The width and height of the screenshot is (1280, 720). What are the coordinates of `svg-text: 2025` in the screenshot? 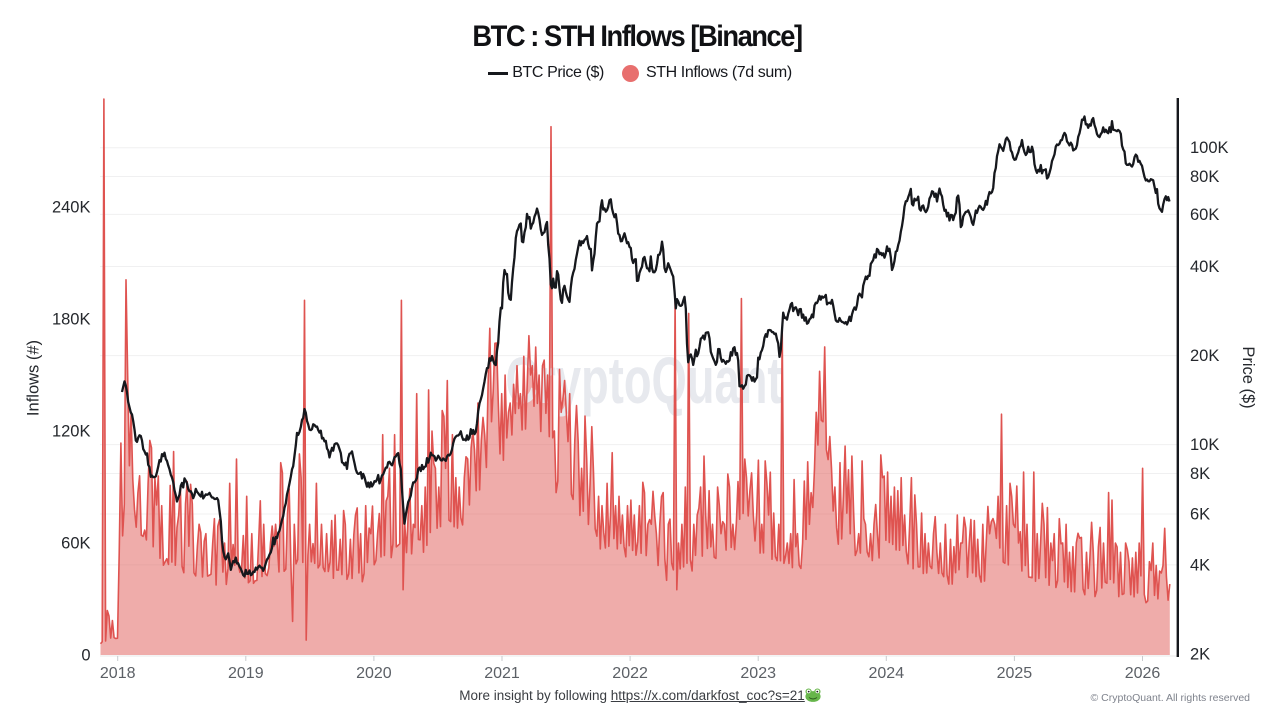 It's located at (1015, 673).